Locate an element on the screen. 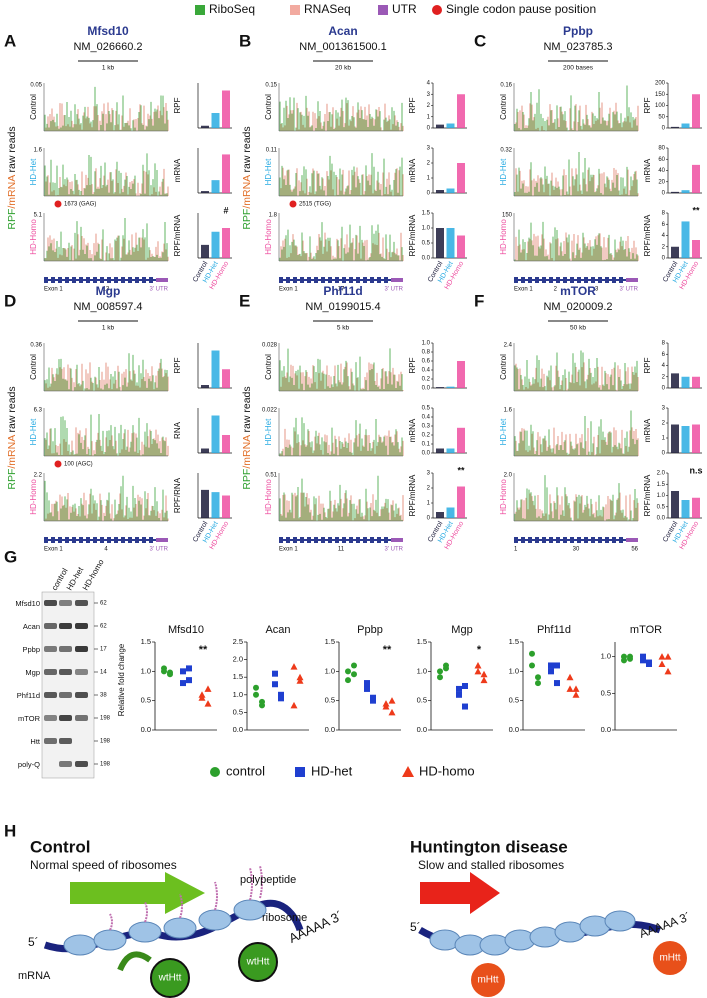 The height and width of the screenshot is (998, 707). y-tick-label: 0.2 is located at coordinates (426, 436).